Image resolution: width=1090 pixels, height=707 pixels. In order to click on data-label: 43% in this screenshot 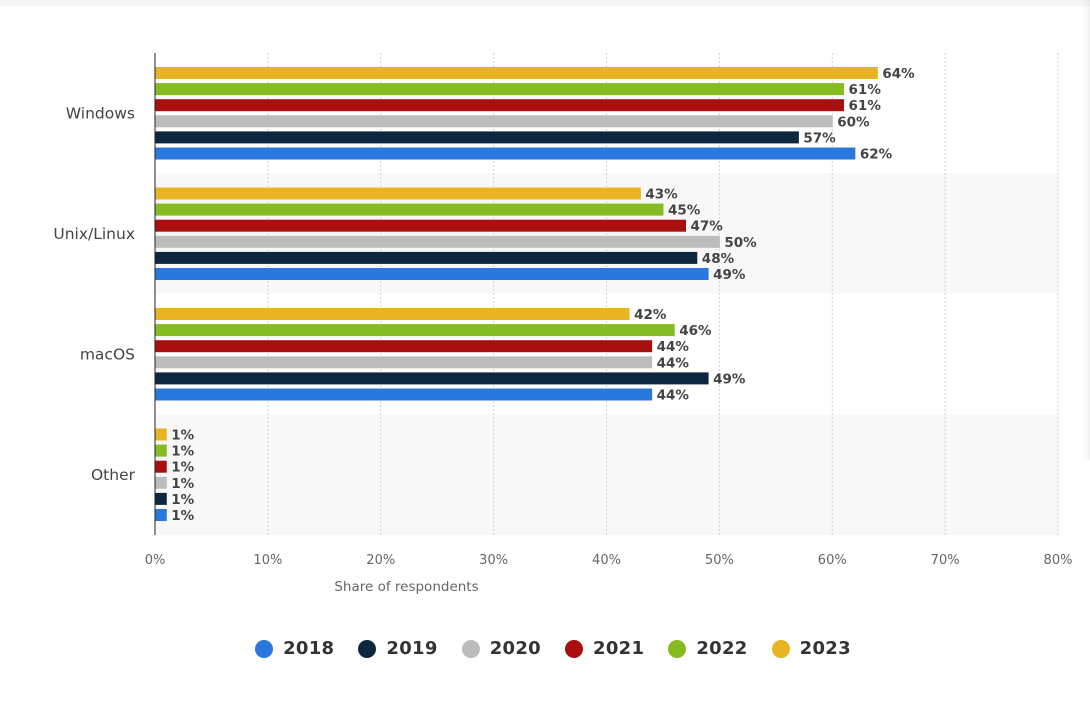, I will do `click(661, 195)`.